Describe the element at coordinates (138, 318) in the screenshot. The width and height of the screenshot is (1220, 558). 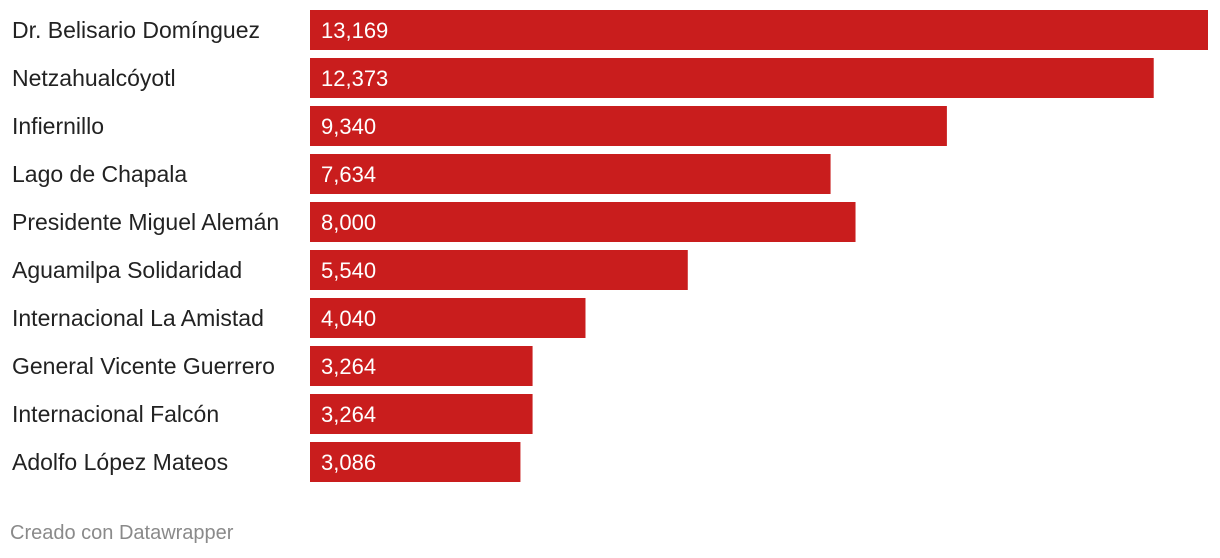
I see `category-label: Internacional La Amistad` at that location.